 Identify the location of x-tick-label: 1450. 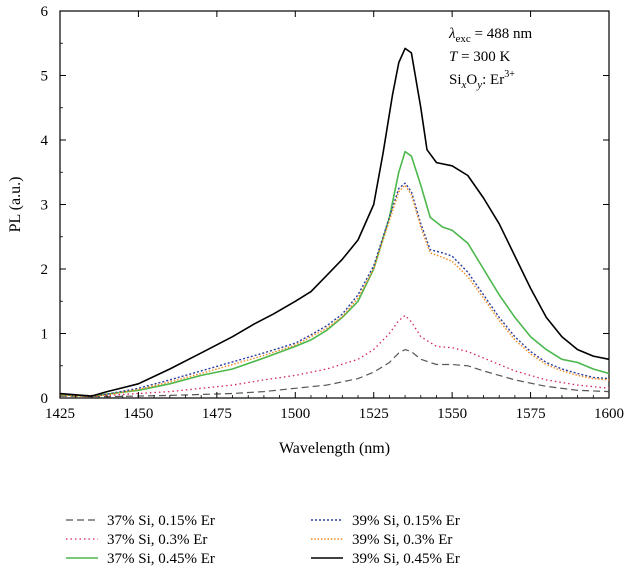
(138, 414).